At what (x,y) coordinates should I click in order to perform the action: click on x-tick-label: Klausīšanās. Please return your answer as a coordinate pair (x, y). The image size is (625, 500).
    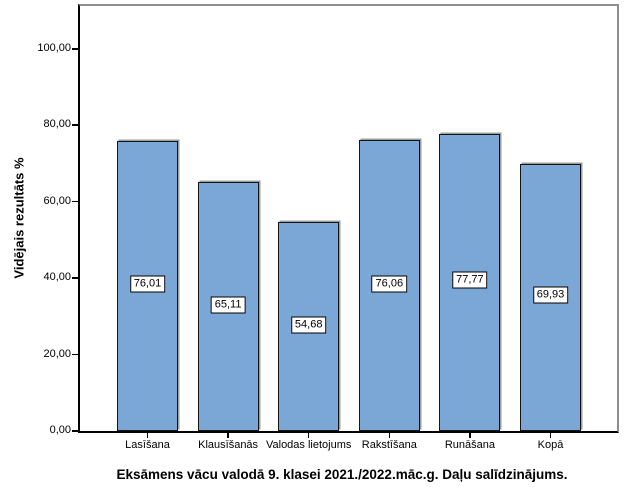
    Looking at the image, I should click on (228, 445).